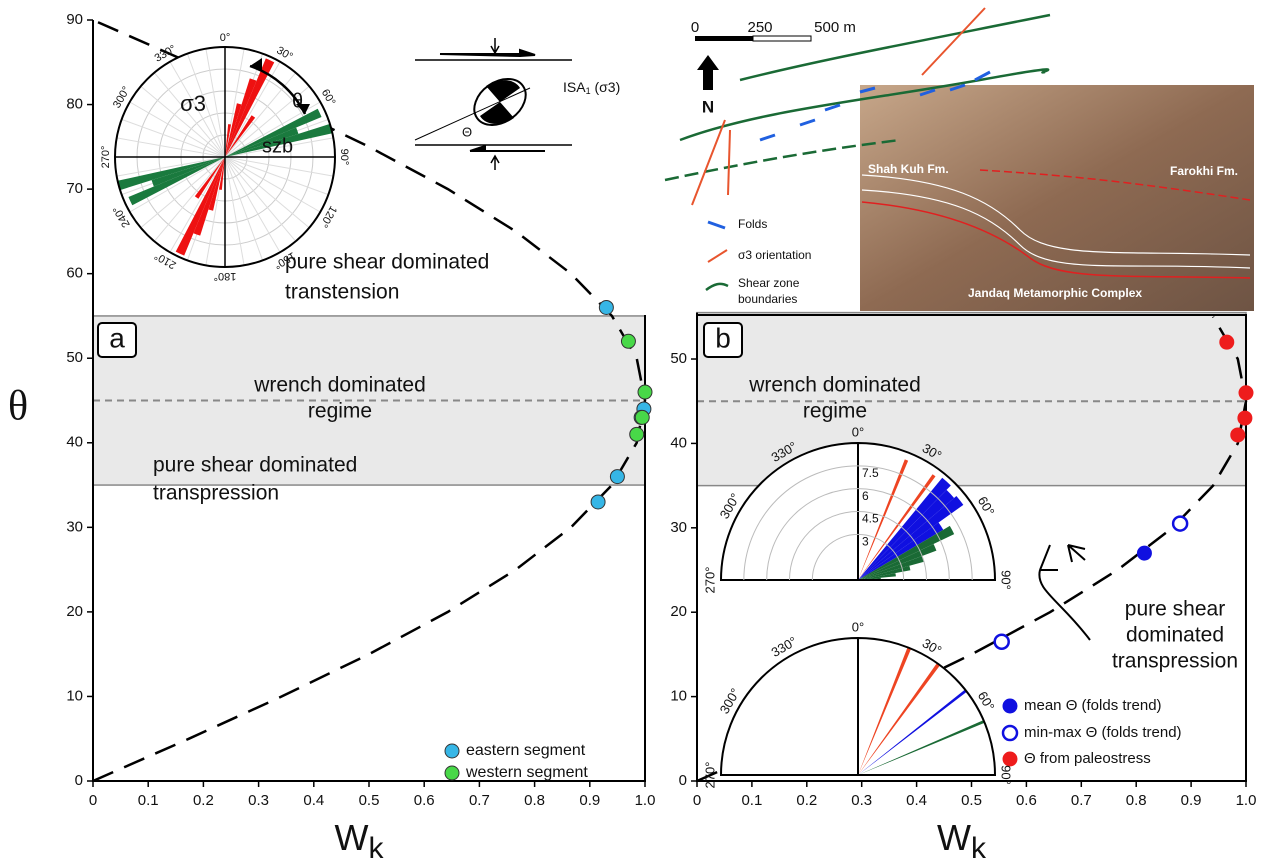 The width and height of the screenshot is (1266, 866). Describe the element at coordinates (1103, 732) in the screenshot. I see `legend-label: min-max Θ (folds trend)` at that location.